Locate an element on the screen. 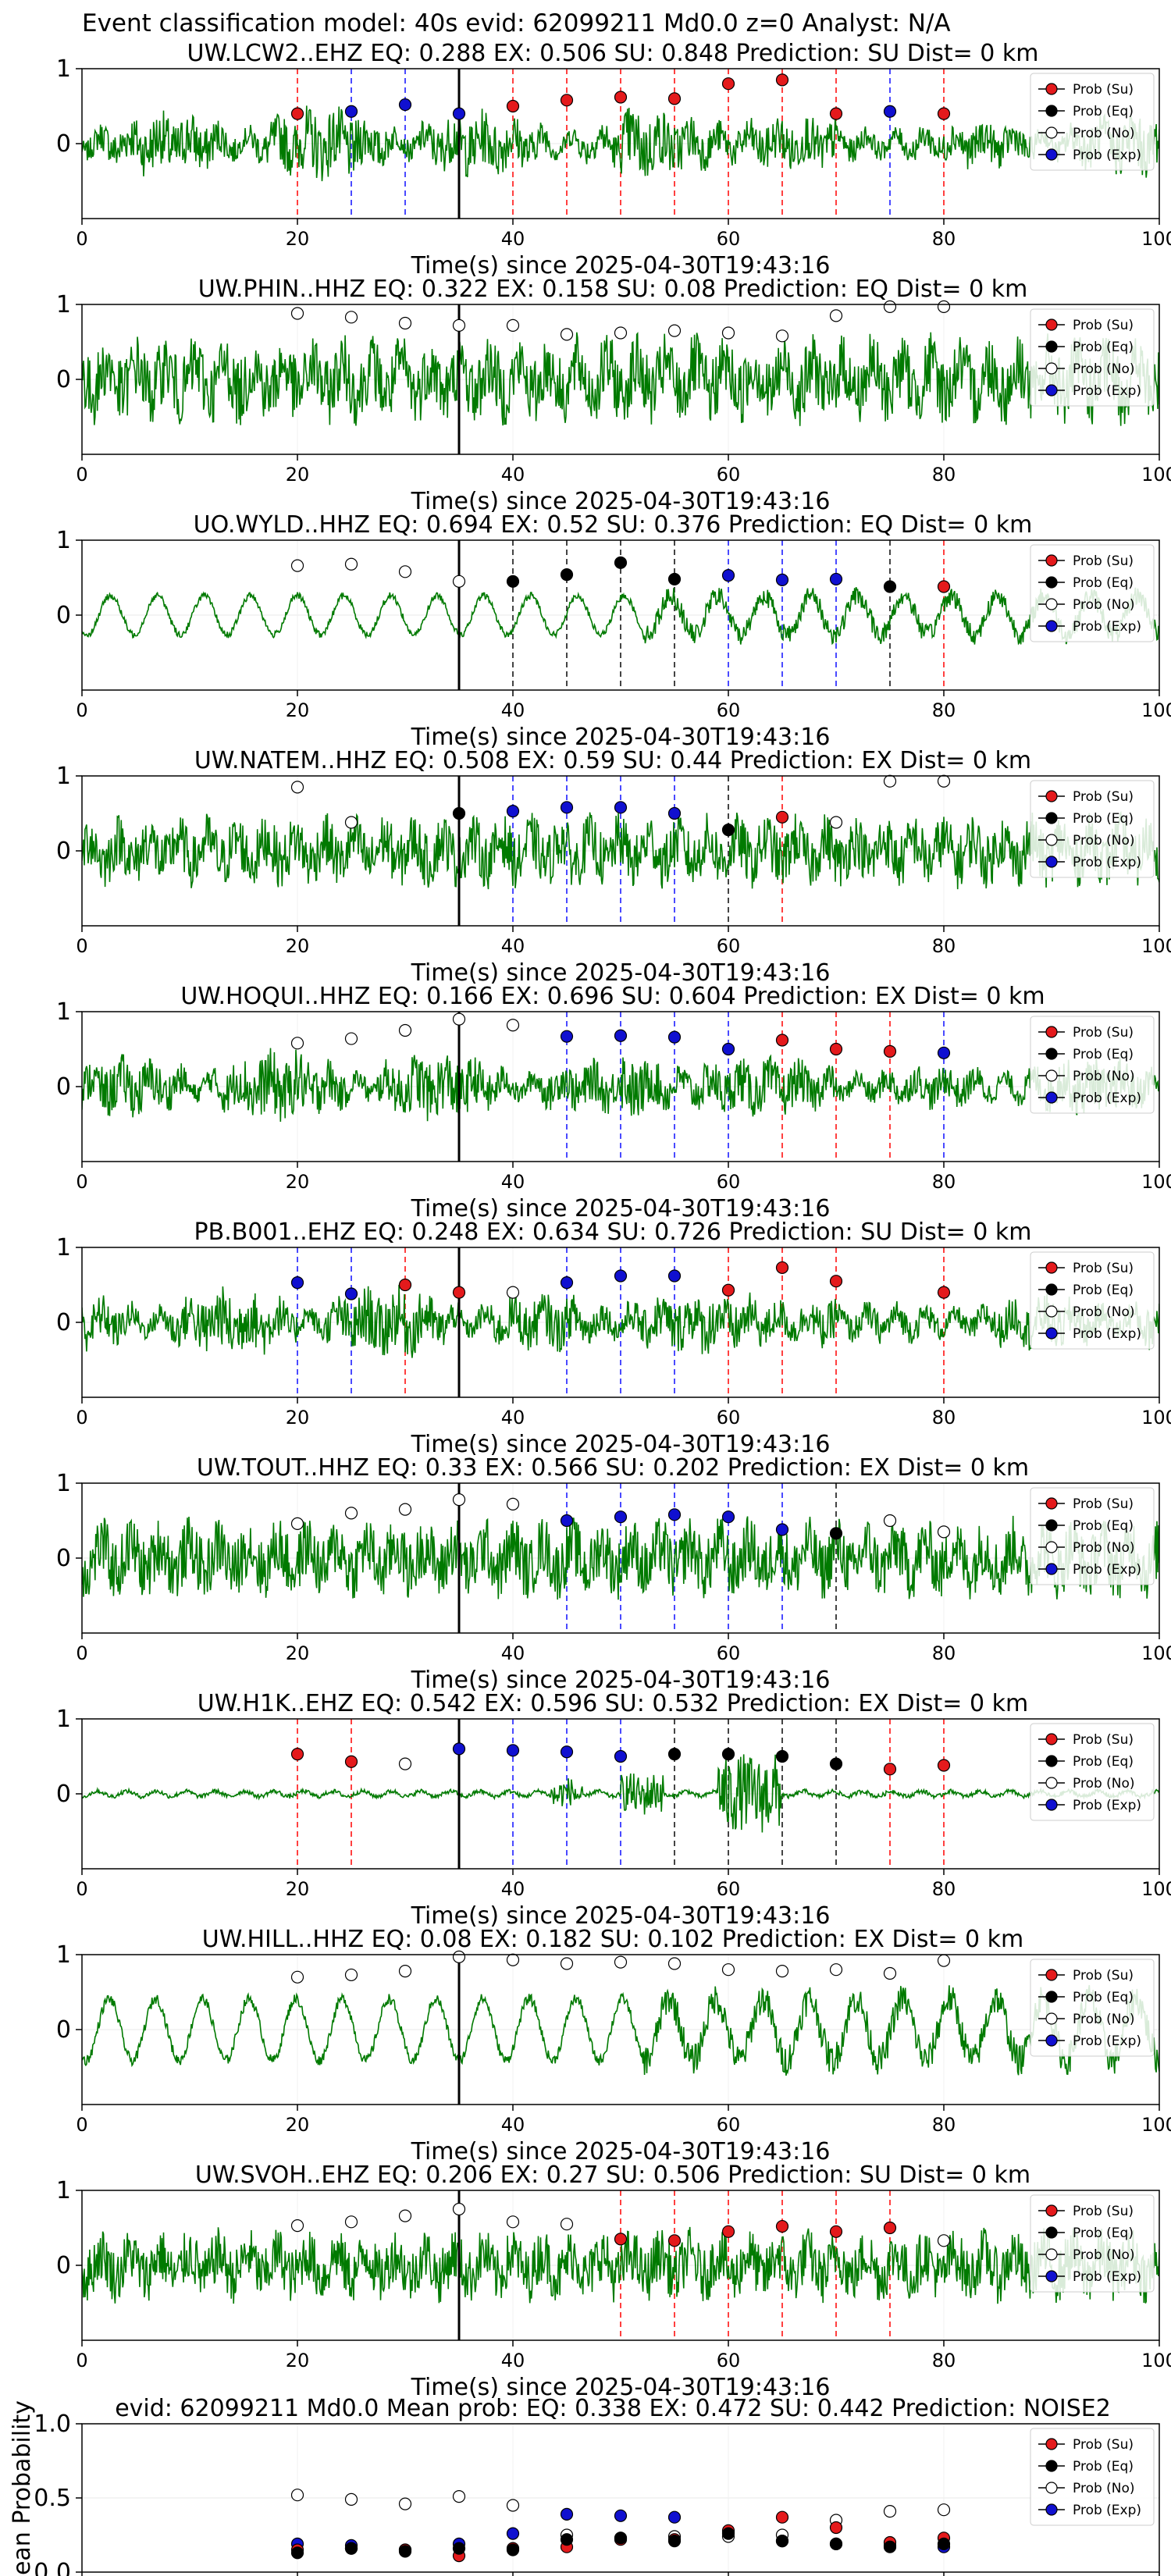 This screenshot has height=2576, width=1171. legend-label: Prob (Eq) is located at coordinates (1103, 1526).